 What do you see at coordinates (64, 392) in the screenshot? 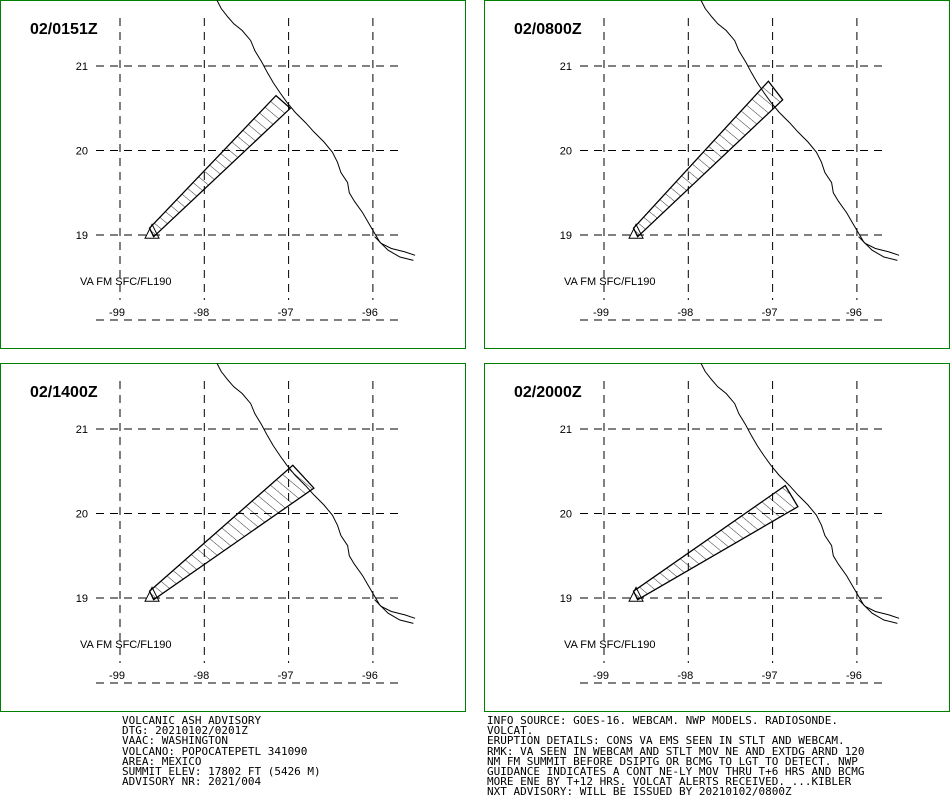
I see `panel-title: 02/1400Z` at bounding box center [64, 392].